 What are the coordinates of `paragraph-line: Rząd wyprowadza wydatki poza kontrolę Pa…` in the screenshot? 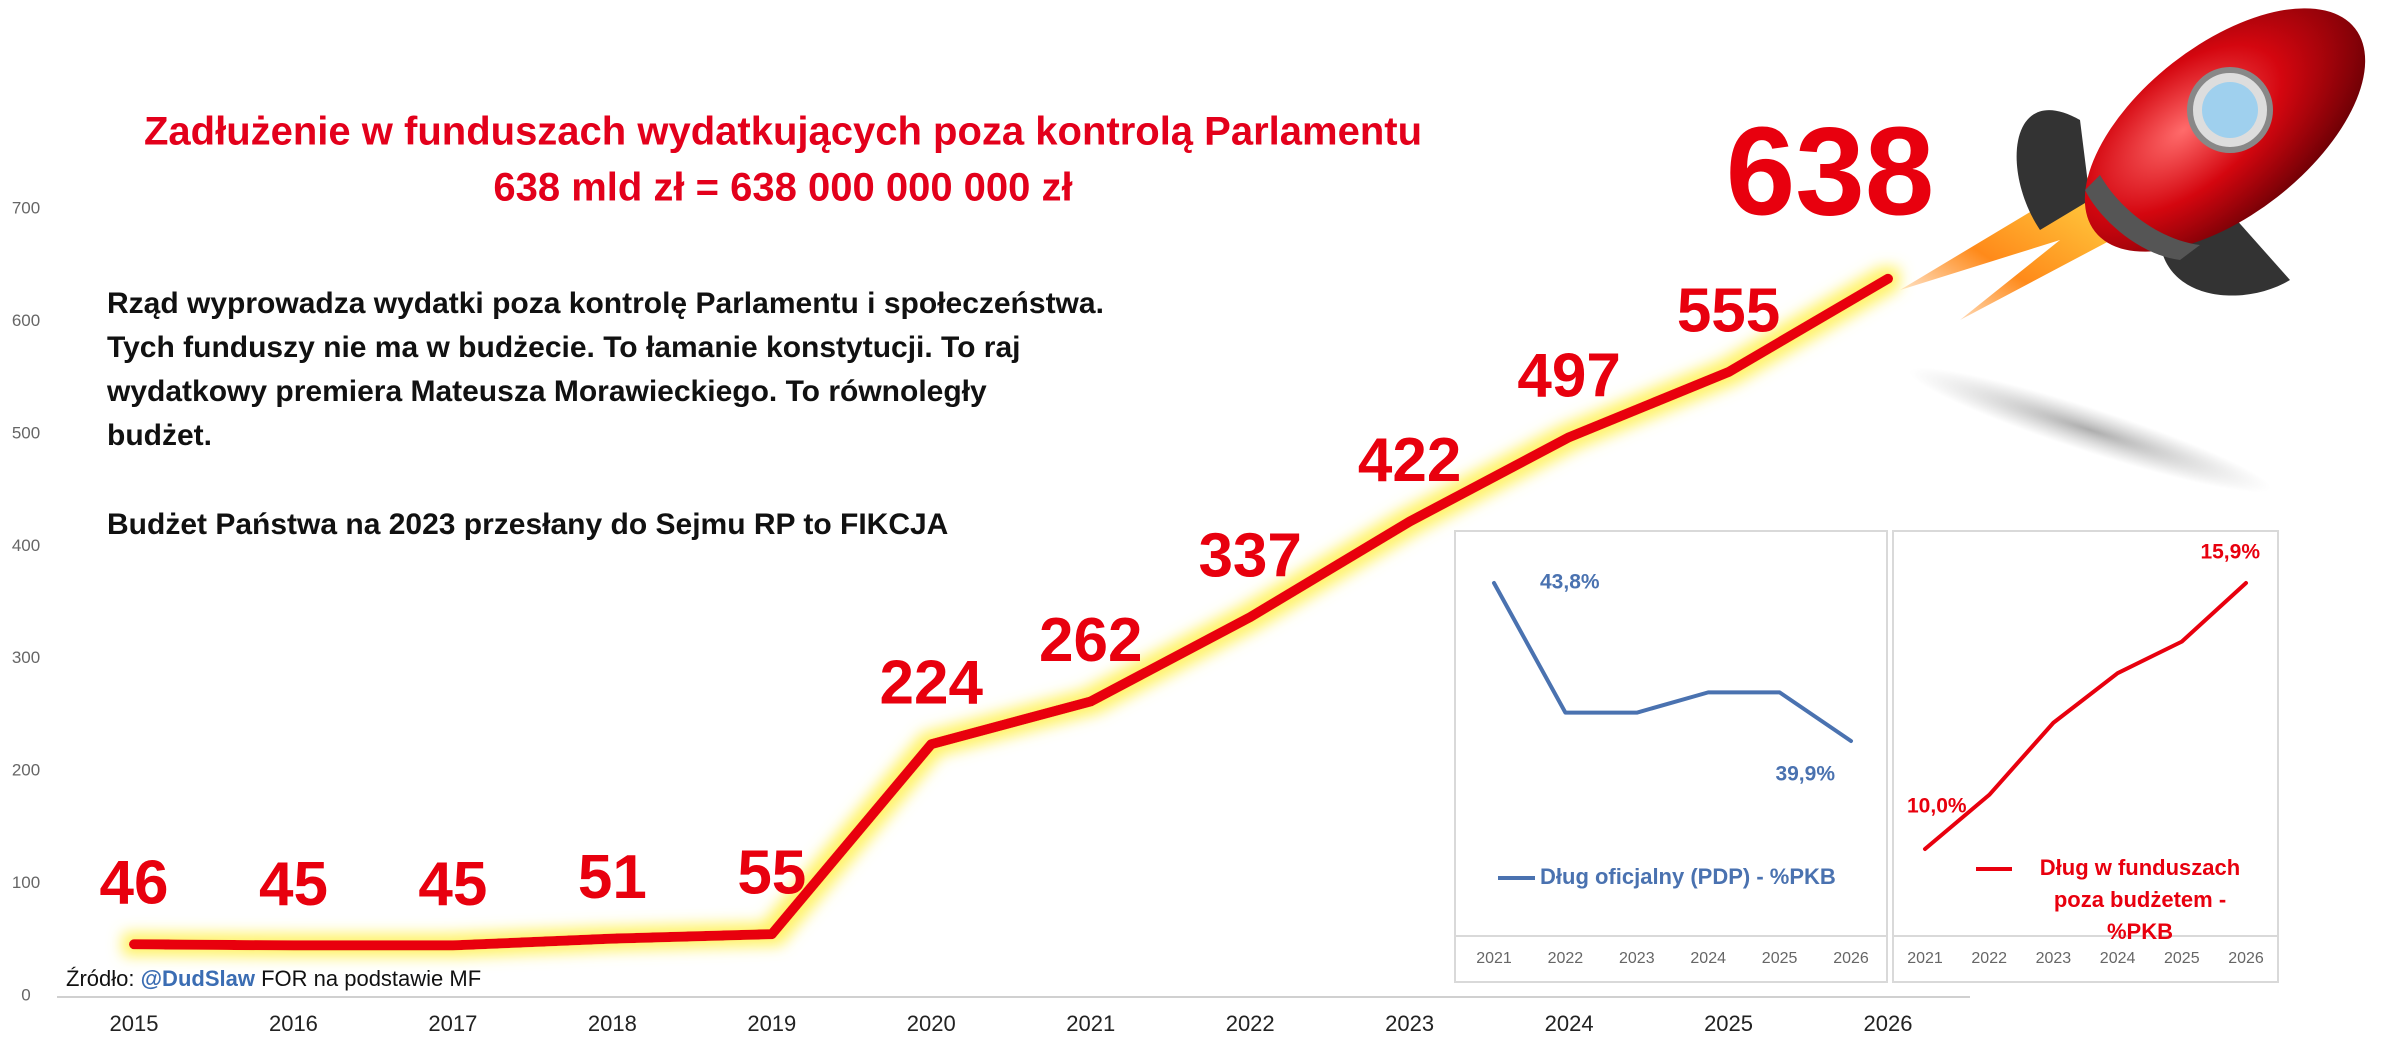 It's located at (605, 303).